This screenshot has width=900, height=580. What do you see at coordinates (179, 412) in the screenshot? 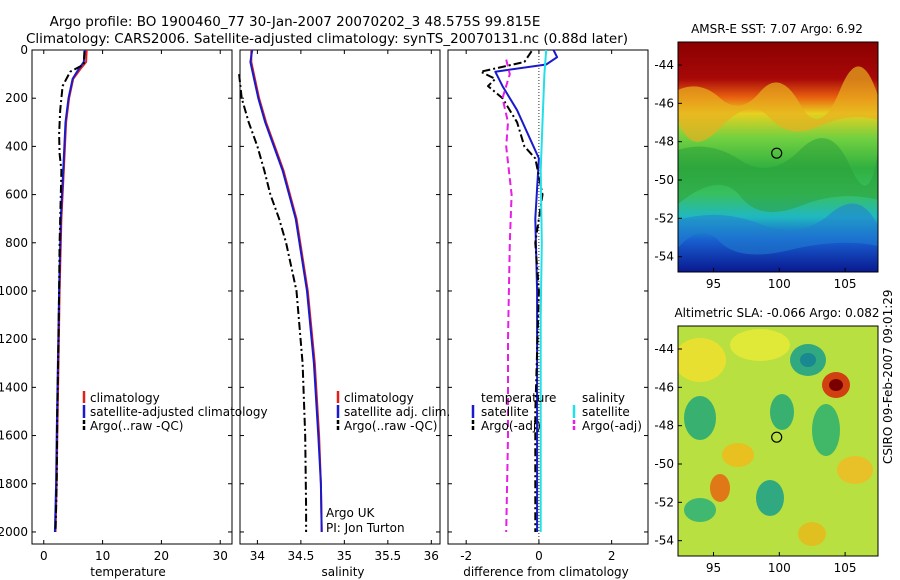
I see `legend-item-satellite: satellite-adjusted climatology` at bounding box center [179, 412].